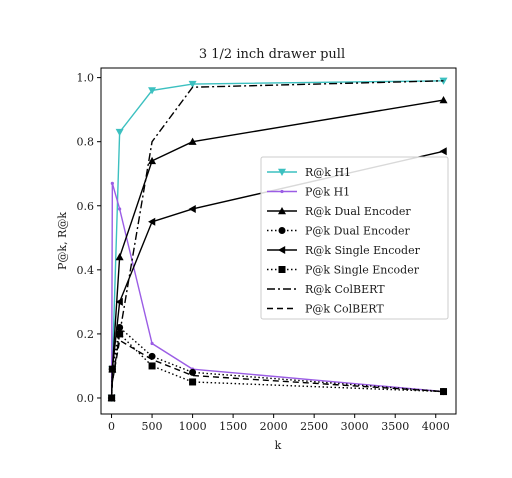 The height and width of the screenshot is (478, 512). I want to click on x-tick-label: 500, so click(152, 426).